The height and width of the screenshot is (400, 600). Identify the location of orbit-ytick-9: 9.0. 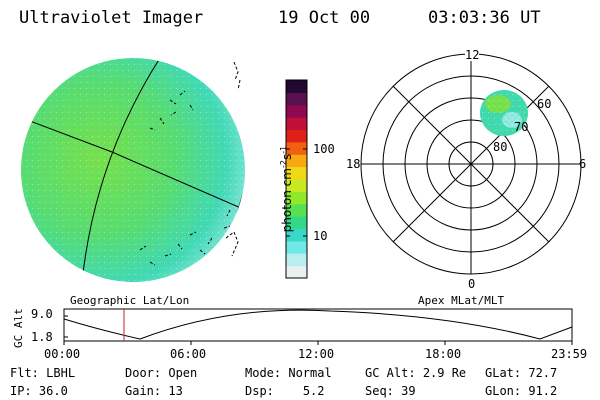
(42, 314).